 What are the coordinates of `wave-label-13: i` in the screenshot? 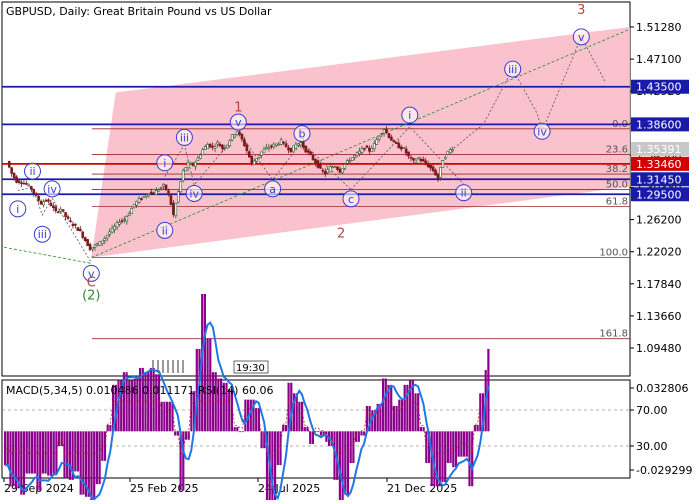 It's located at (409, 115).